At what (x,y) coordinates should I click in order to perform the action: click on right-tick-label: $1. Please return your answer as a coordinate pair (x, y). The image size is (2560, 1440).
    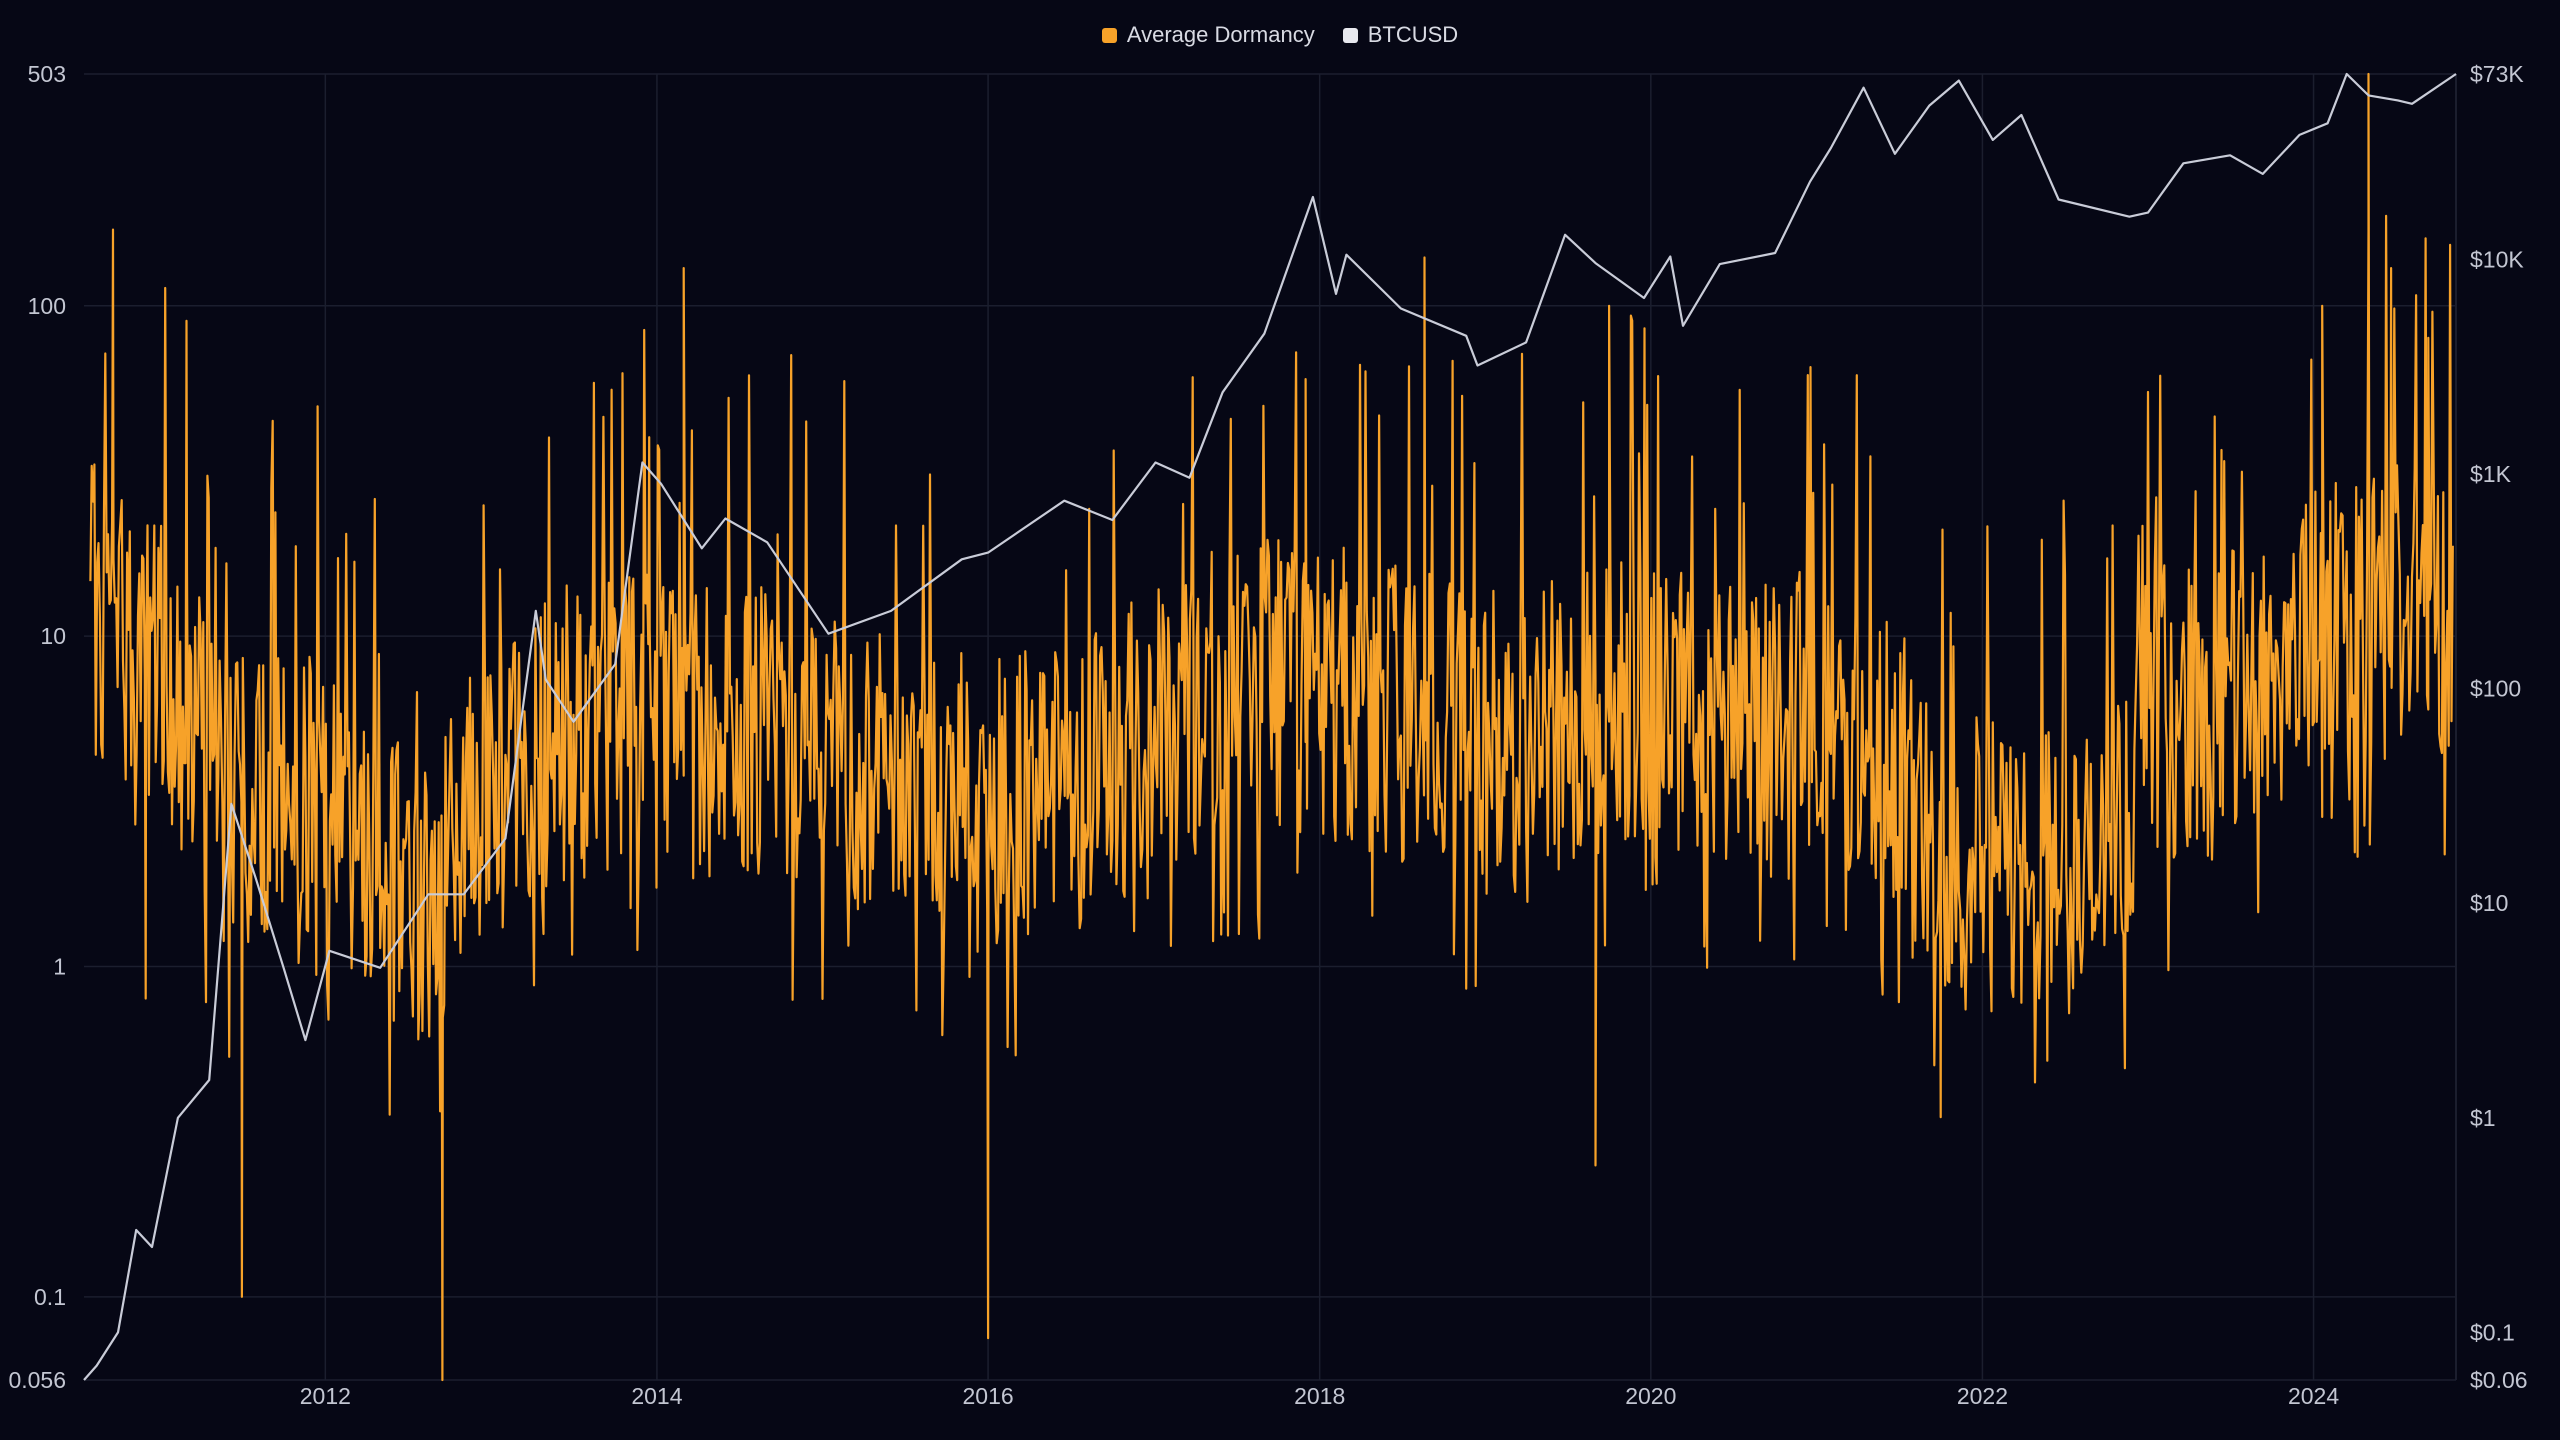
    Looking at the image, I should click on (2483, 1118).